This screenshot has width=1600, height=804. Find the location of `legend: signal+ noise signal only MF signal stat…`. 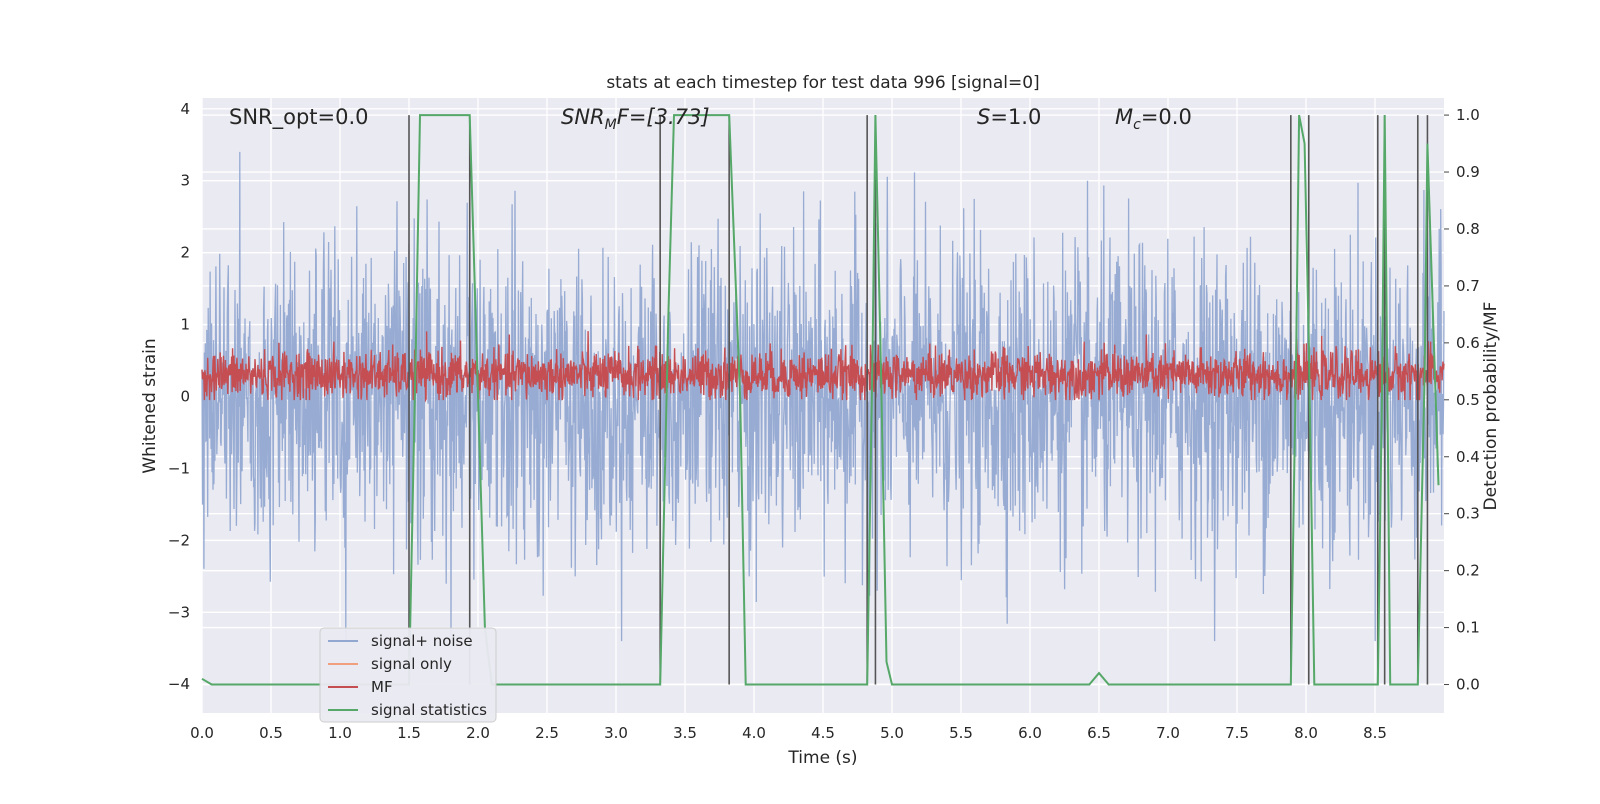

legend: signal+ noise signal only MF signal stat… is located at coordinates (408, 675).